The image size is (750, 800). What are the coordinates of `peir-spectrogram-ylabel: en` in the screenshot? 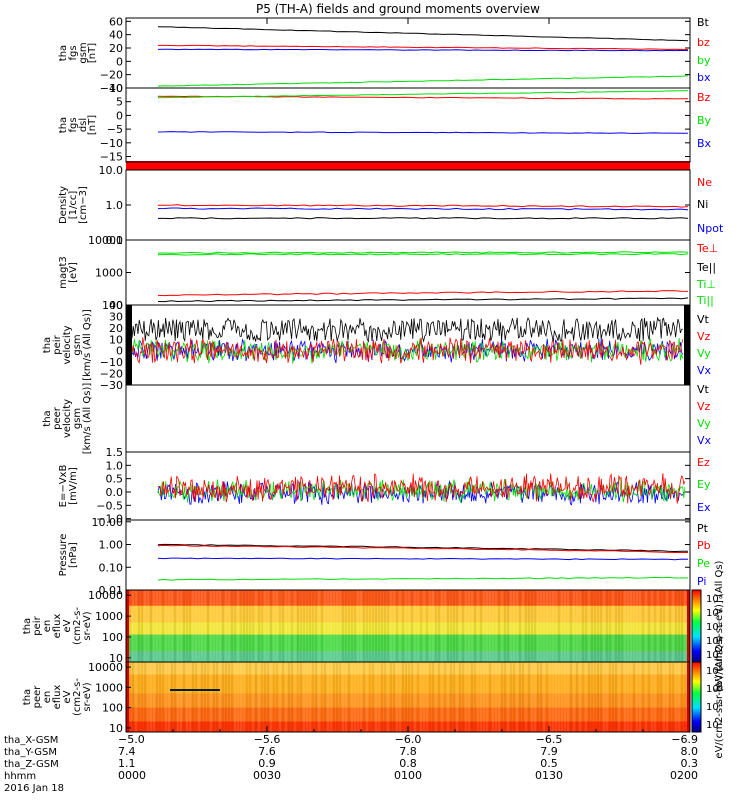 It's located at (47, 626).